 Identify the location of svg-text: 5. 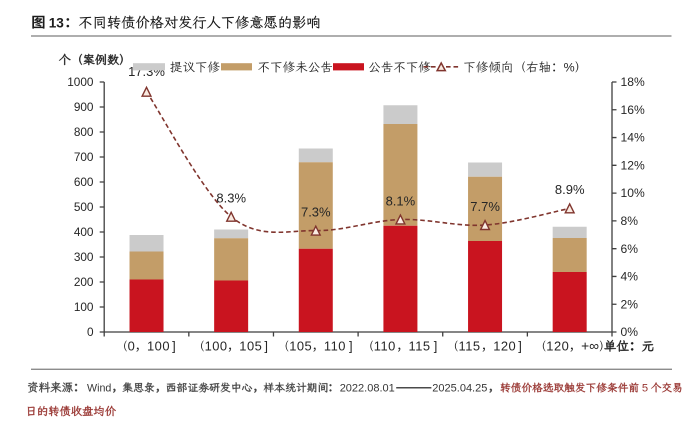
(645, 388).